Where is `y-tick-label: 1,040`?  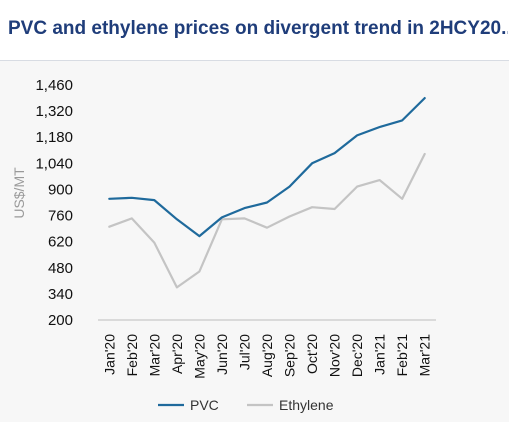
y-tick-label: 1,040 is located at coordinates (54, 163).